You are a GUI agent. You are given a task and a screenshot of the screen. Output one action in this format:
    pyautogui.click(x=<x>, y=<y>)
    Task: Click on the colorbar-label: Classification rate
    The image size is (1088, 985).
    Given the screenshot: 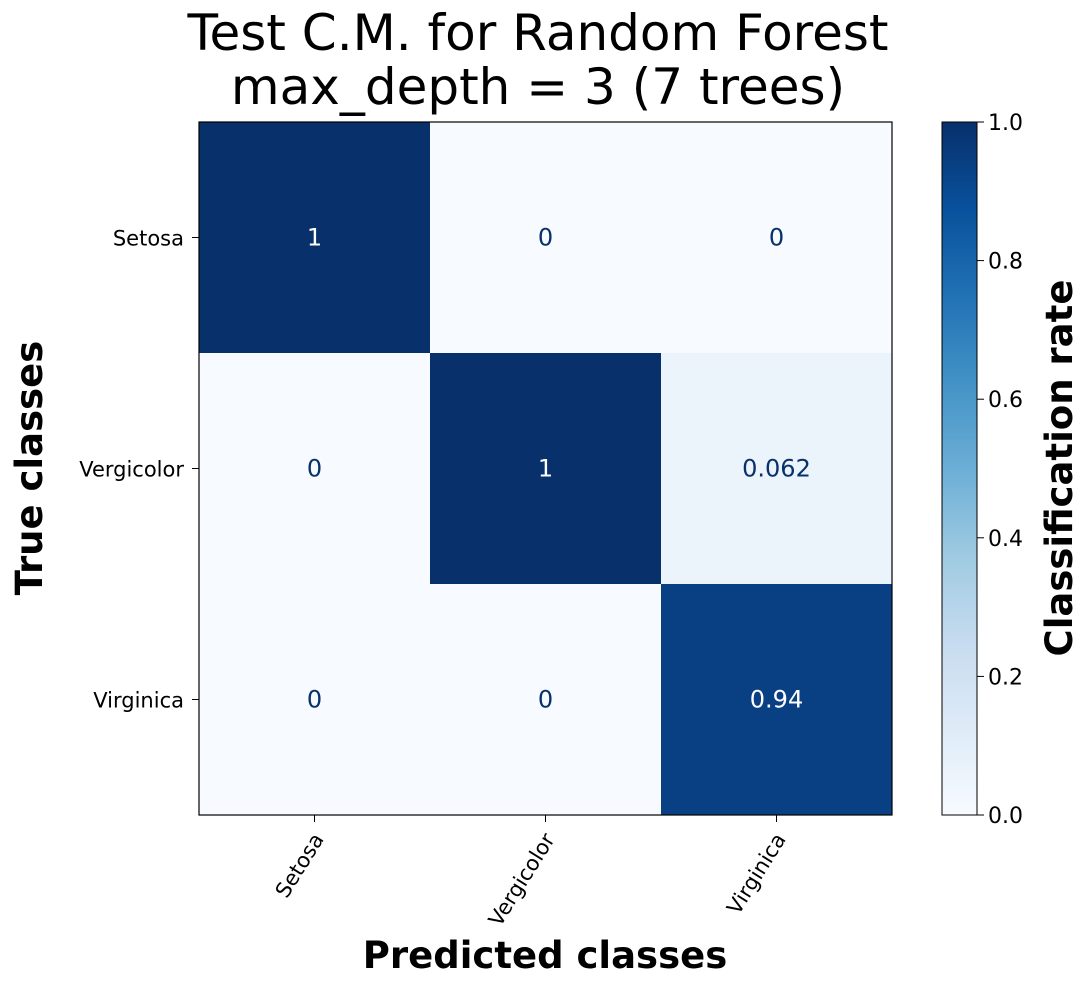 What is the action you would take?
    pyautogui.click(x=1059, y=468)
    